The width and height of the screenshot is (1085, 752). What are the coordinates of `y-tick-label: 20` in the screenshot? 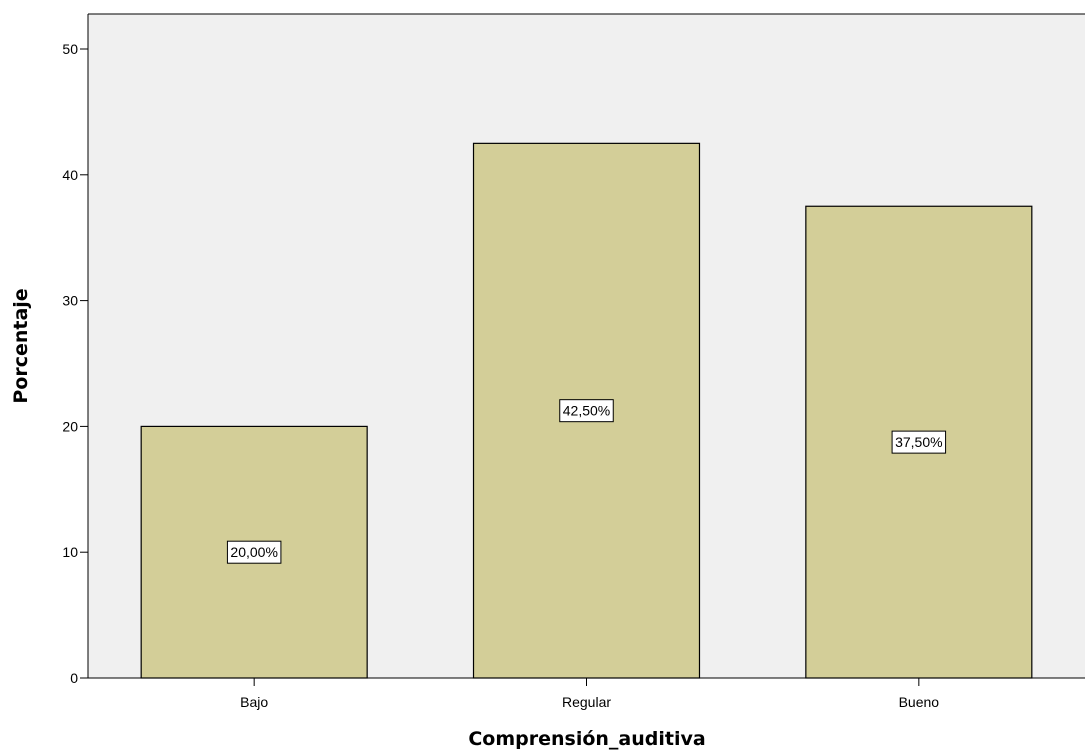 It's located at (70, 426).